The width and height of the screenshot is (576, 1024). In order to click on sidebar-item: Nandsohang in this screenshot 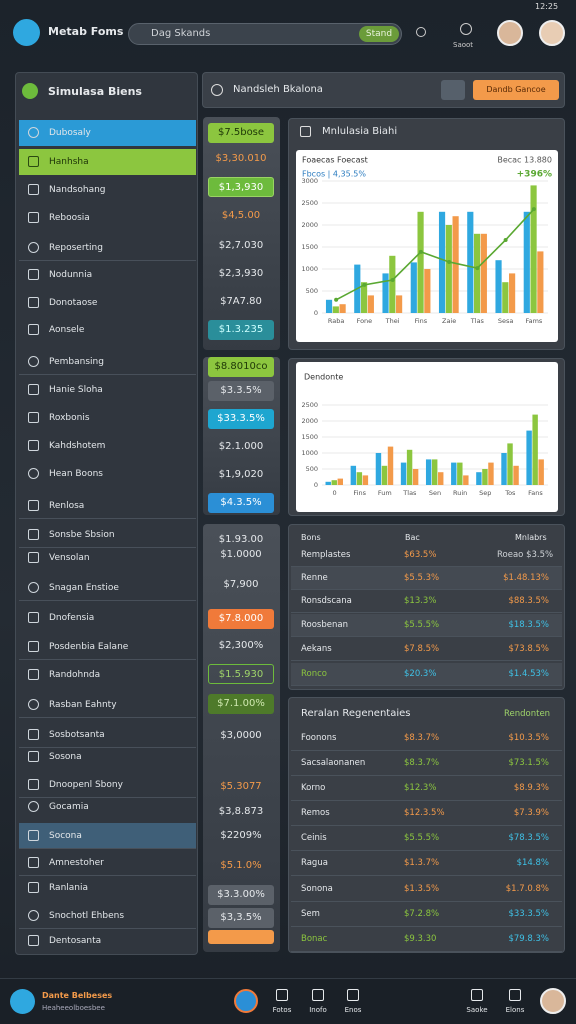, I will do `click(107, 190)`.